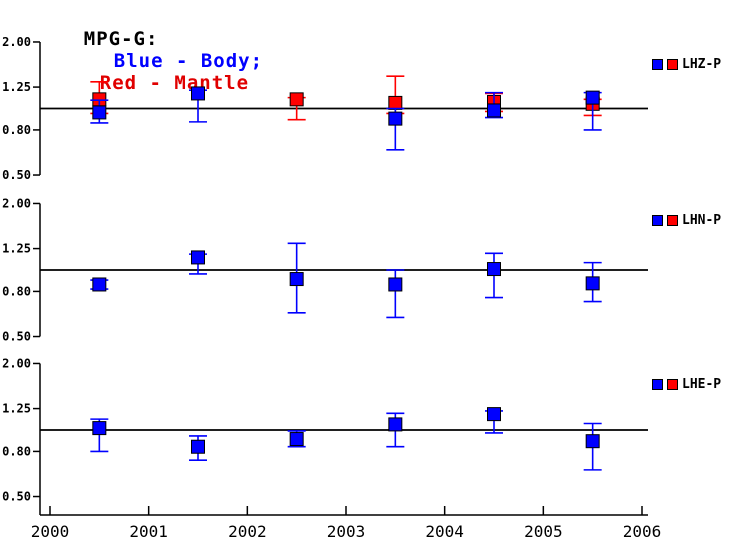 The image size is (733, 551). I want to click on chart-title-body-legend: Blue - Body;, so click(188, 61).